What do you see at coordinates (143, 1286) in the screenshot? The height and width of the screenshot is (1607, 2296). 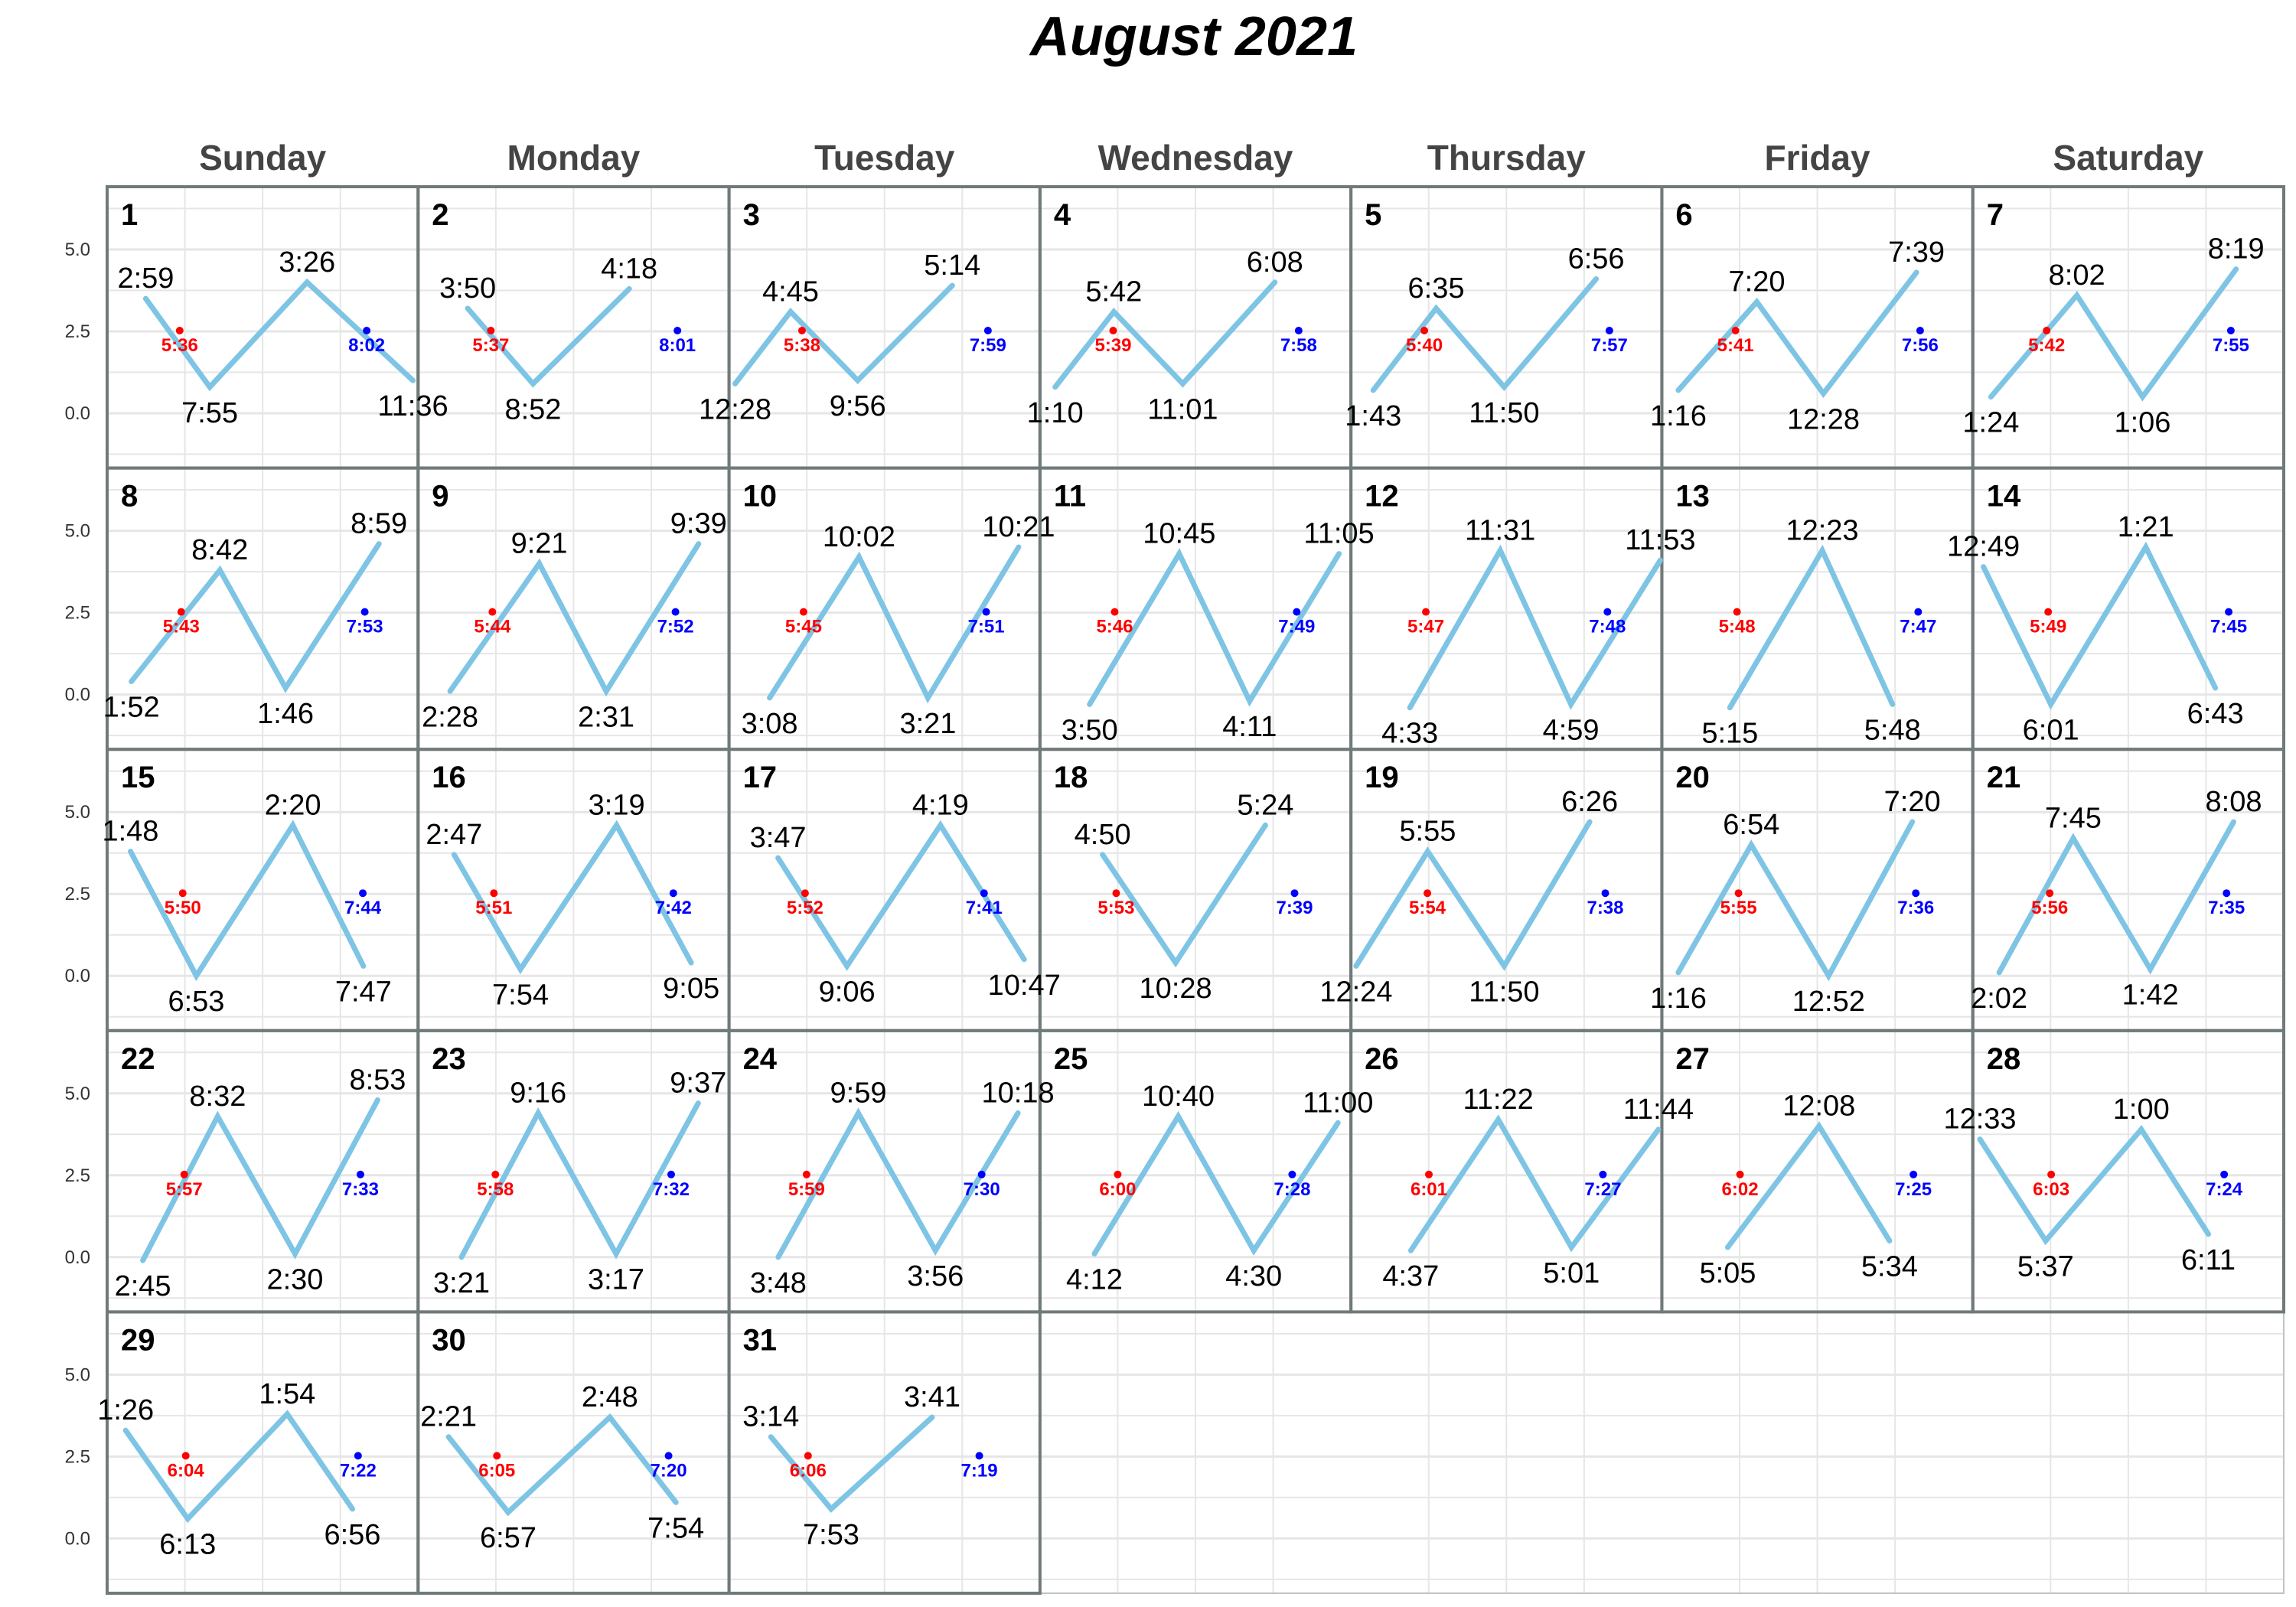 I see `low-tide-label: 2:45` at bounding box center [143, 1286].